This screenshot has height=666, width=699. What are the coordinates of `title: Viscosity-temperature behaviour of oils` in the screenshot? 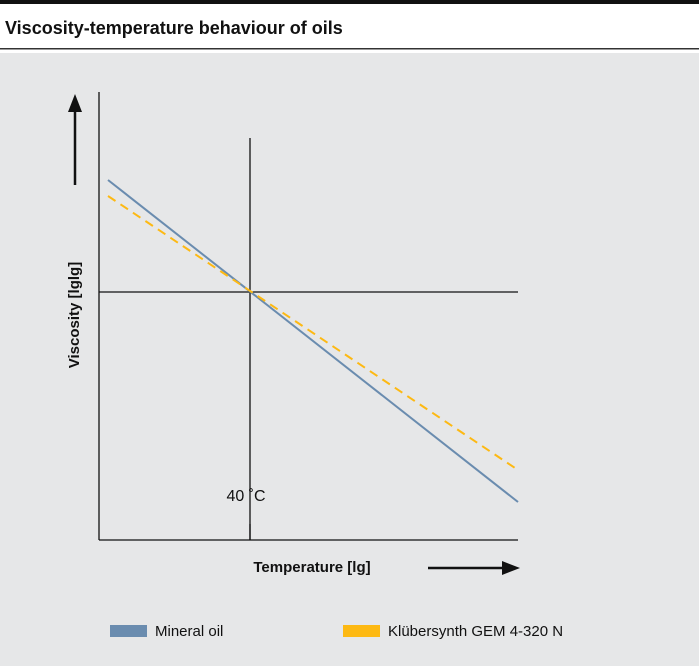 It's located at (174, 28).